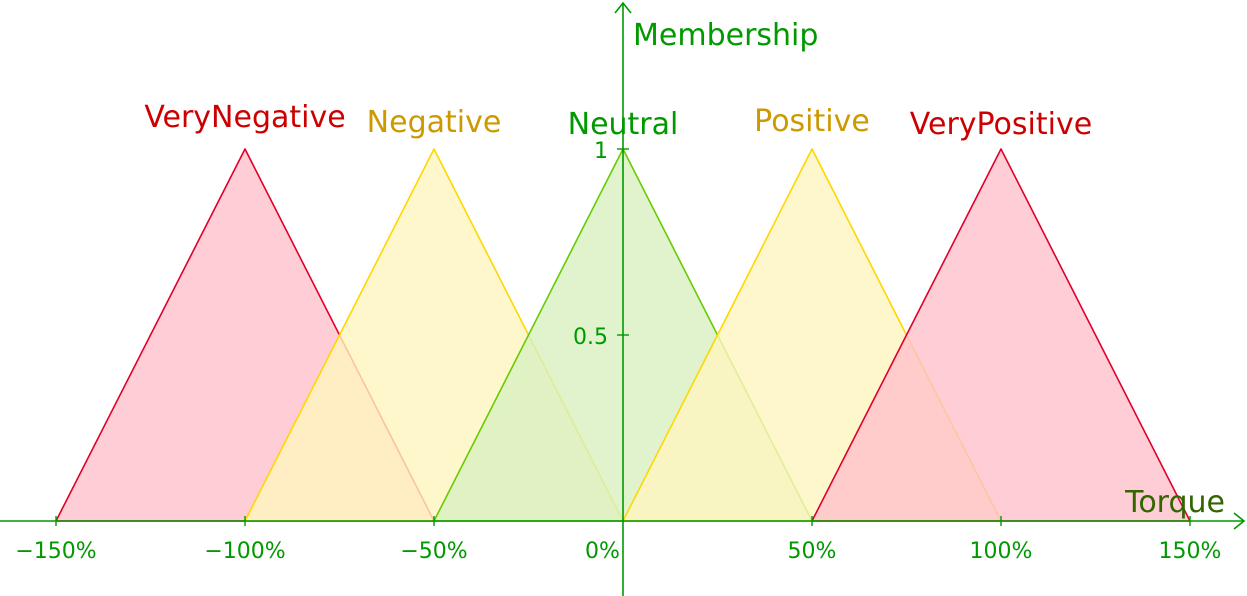 The image size is (1247, 596). Describe the element at coordinates (623, 7) in the screenshot. I see `y-axis-arrow` at that location.